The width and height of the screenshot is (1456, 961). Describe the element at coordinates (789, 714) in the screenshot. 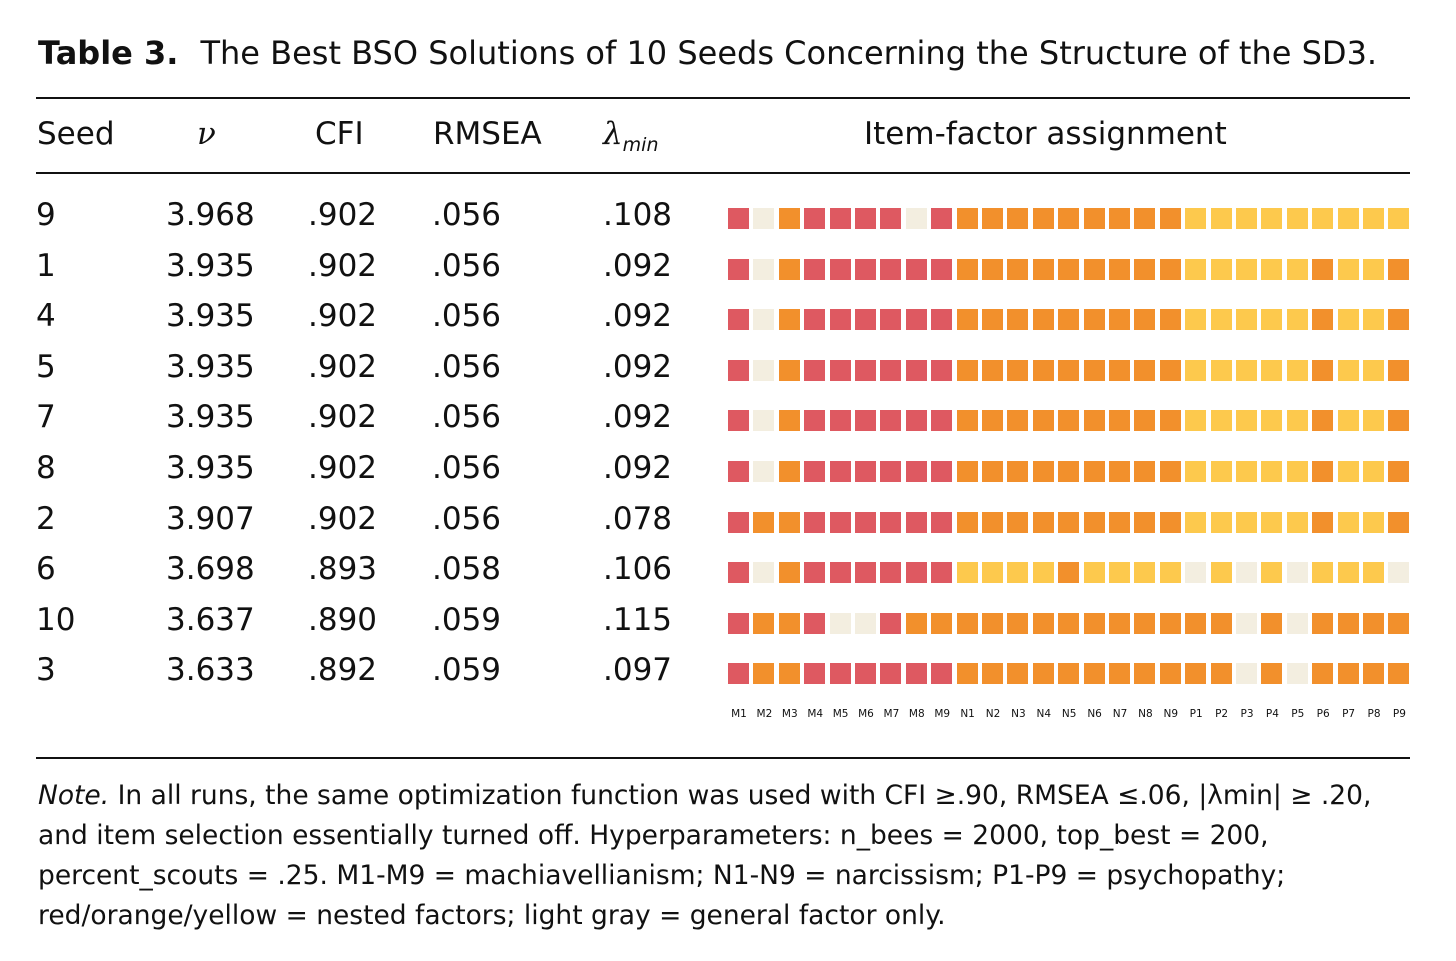

I see `item-label: M3` at that location.